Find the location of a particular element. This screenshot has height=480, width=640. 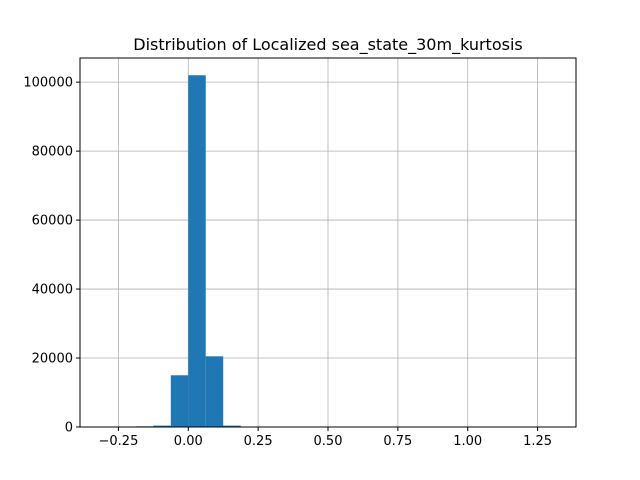

x-tick-label: 1.00 is located at coordinates (467, 441).